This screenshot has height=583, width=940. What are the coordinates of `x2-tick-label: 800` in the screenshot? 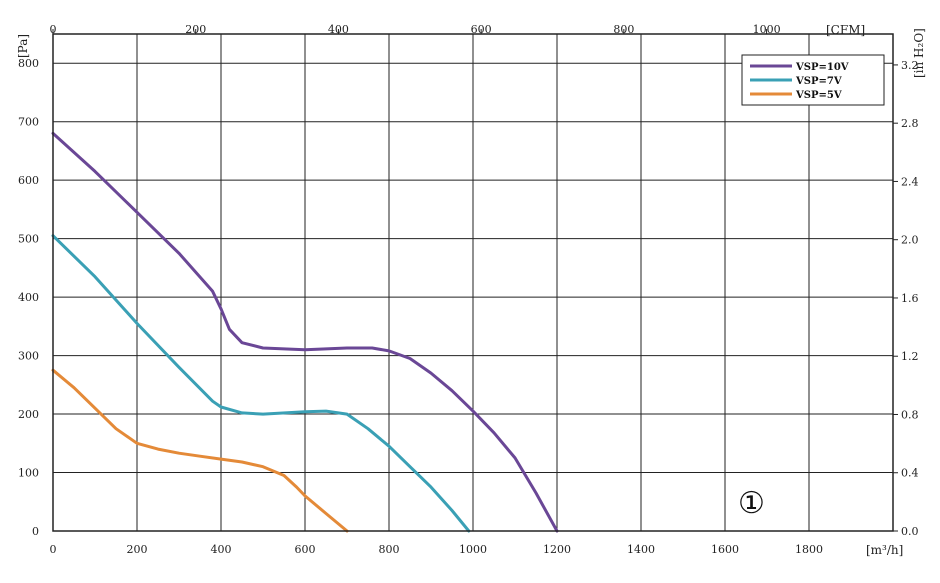 It's located at (623, 29).